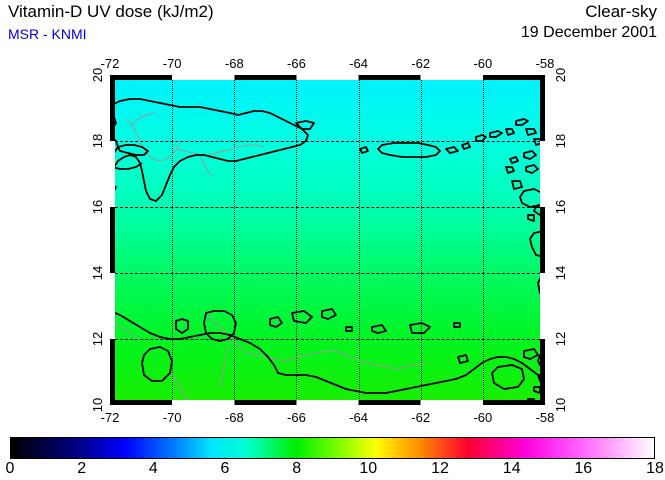 Image resolution: width=665 pixels, height=480 pixels. What do you see at coordinates (560, 273) in the screenshot?
I see `y-axis-tick-label-right: 14` at bounding box center [560, 273].